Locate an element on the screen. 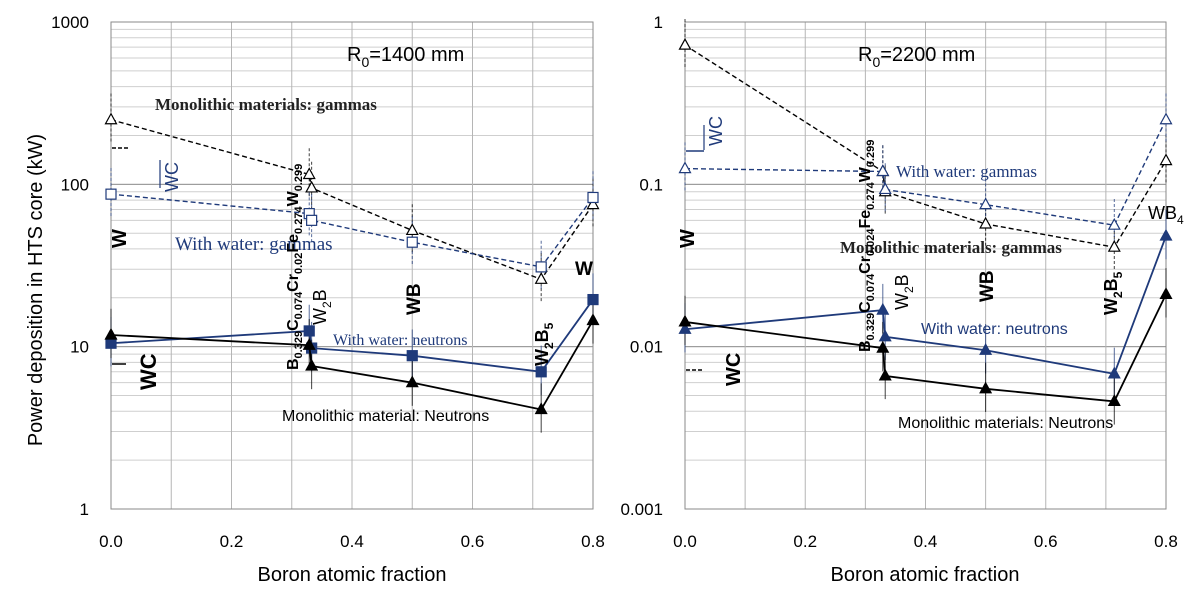  mat-WC-bottom-left: WC is located at coordinates (148, 371).